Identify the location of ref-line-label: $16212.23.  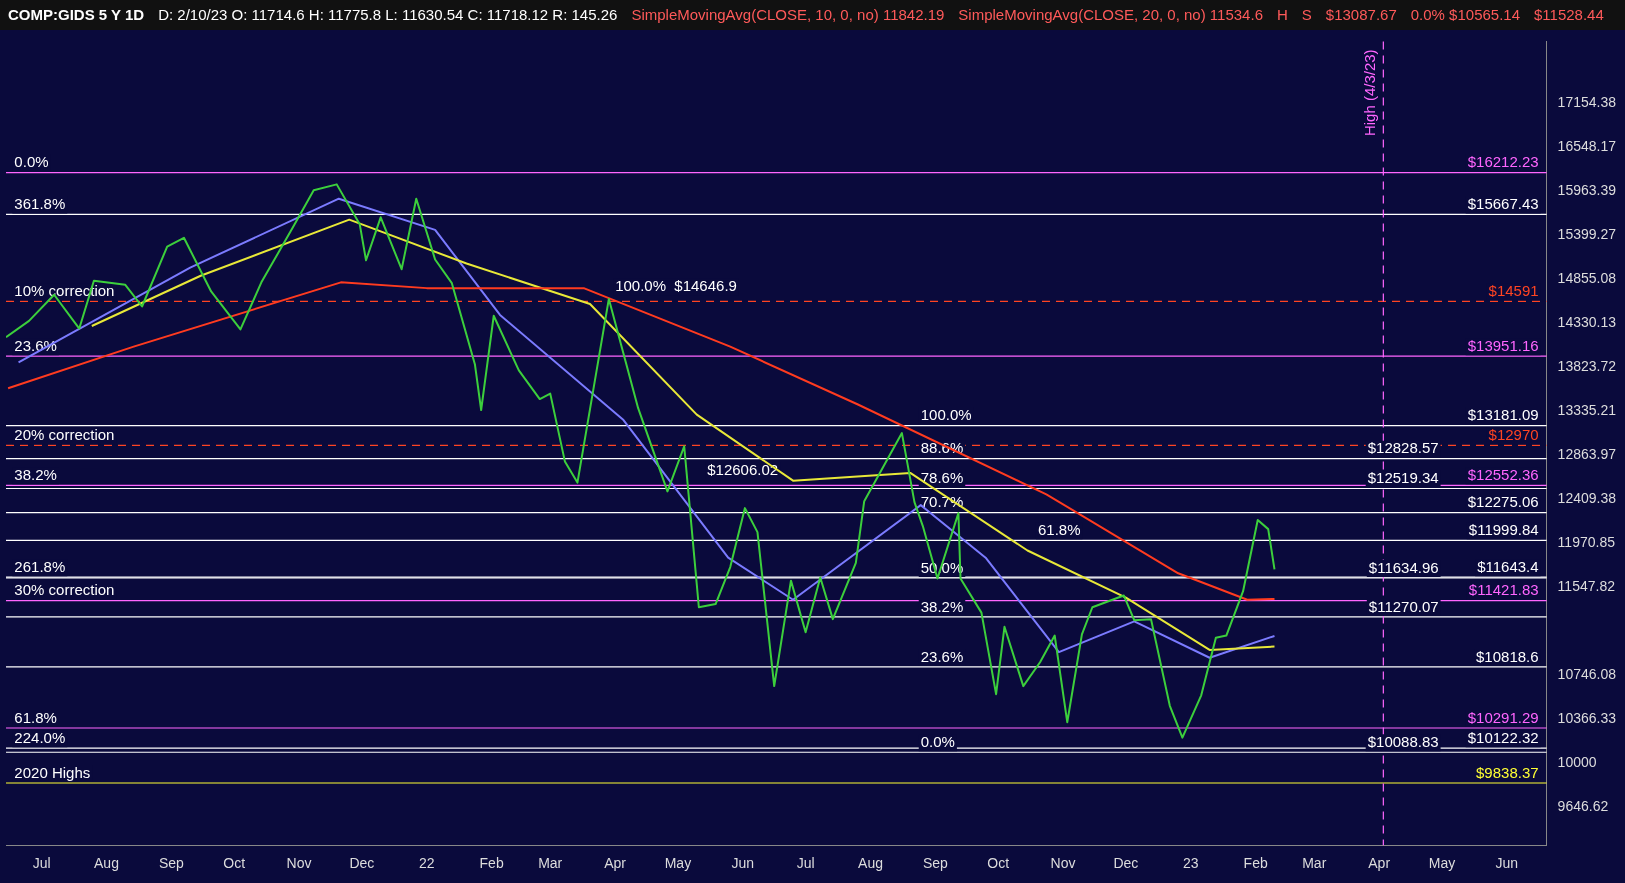
(1503, 162).